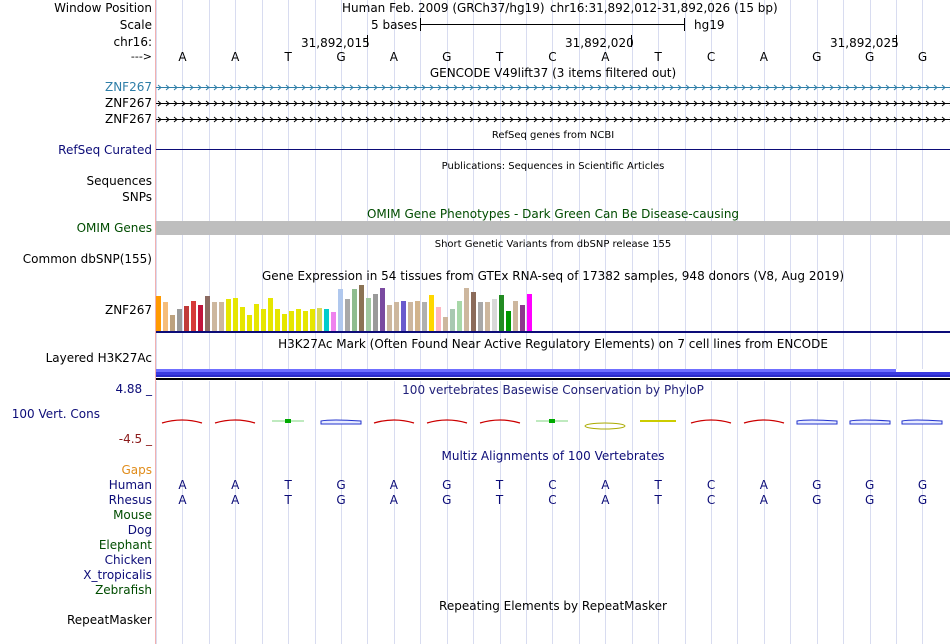 Image resolution: width=950 pixels, height=644 pixels. I want to click on gtex-bar-chart, so click(553, 307).